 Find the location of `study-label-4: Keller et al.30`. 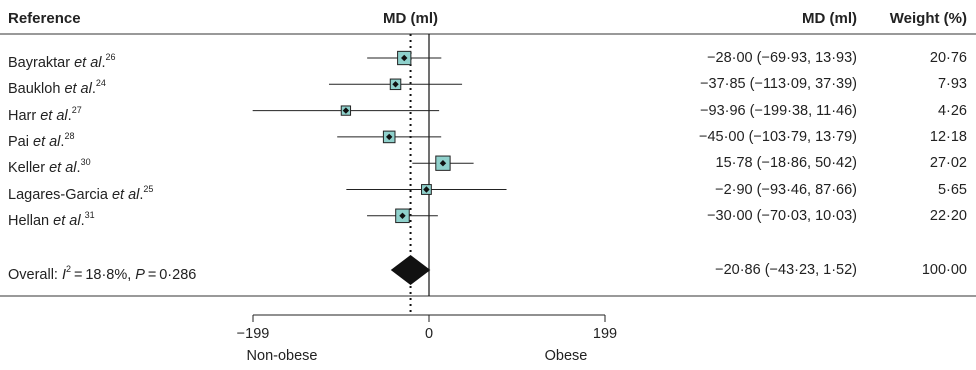

study-label-4: Keller et al.30 is located at coordinates (49, 167).